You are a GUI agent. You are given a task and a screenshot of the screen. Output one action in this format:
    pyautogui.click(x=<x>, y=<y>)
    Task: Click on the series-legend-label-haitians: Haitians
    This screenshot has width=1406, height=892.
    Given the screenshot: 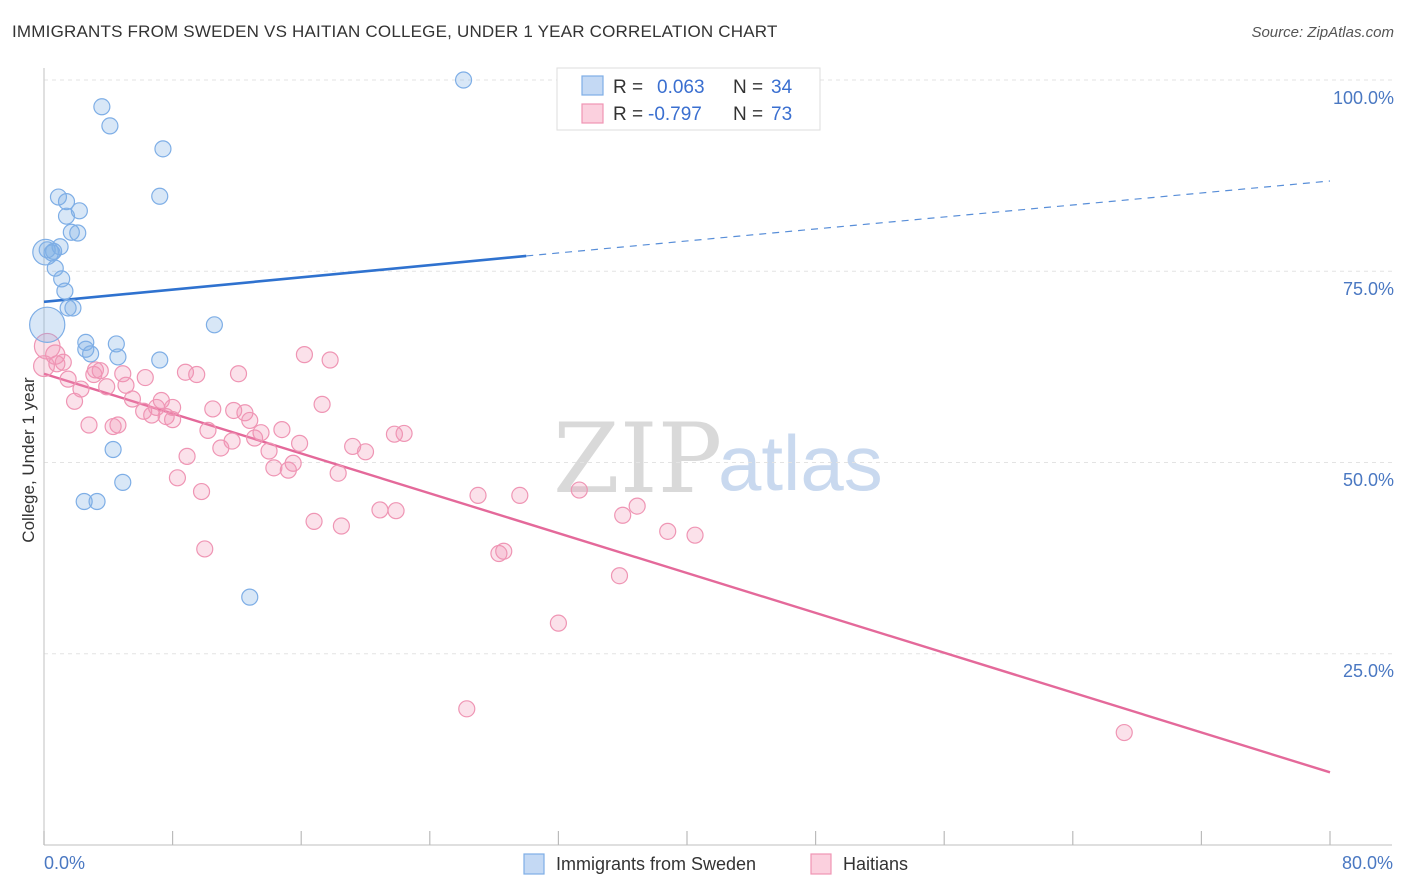 What is the action you would take?
    pyautogui.click(x=875, y=864)
    